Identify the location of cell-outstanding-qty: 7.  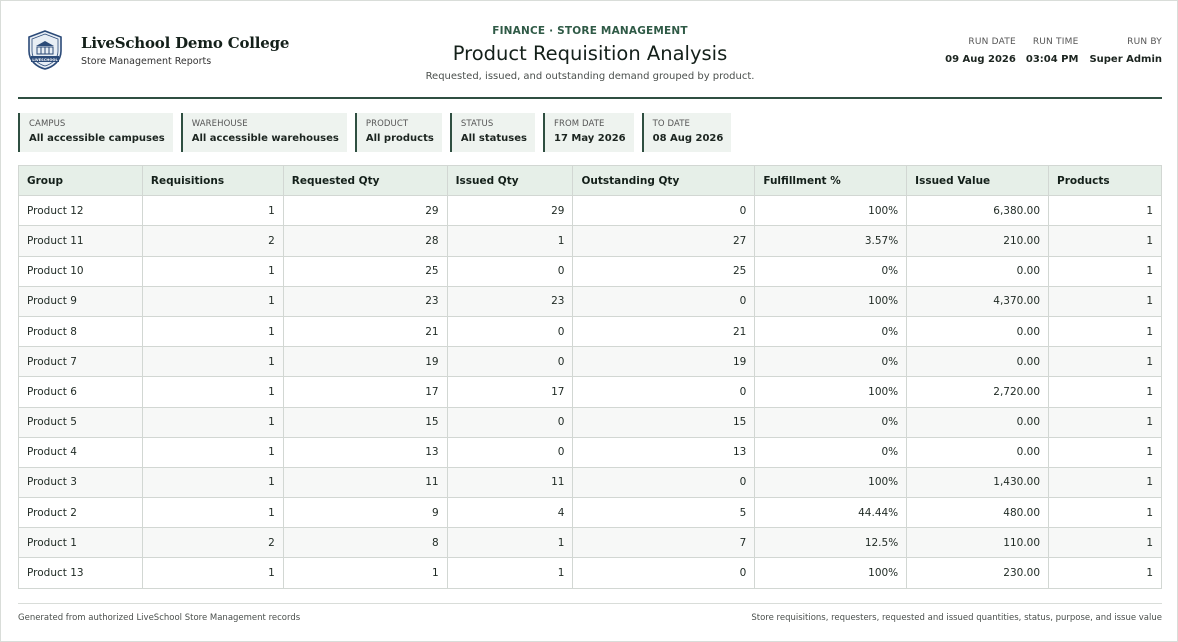
(664, 543).